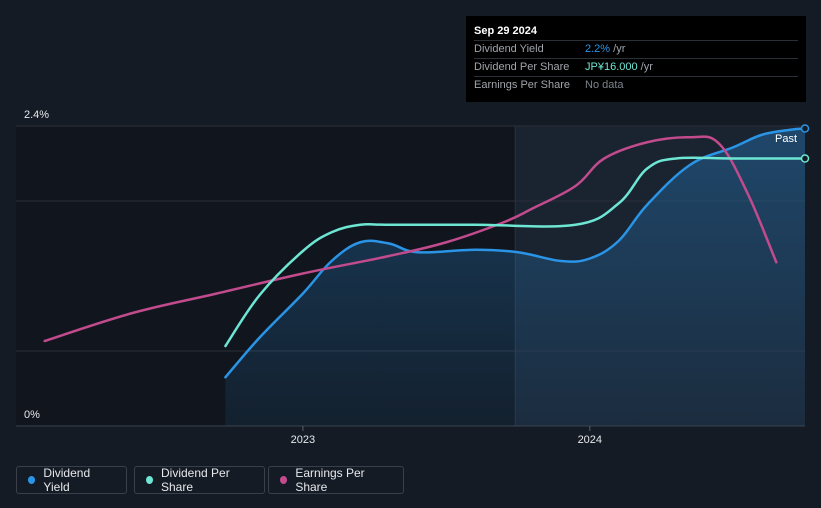 The image size is (821, 508). Describe the element at coordinates (805, 128) in the screenshot. I see `dividend-yield-end-marker` at that location.